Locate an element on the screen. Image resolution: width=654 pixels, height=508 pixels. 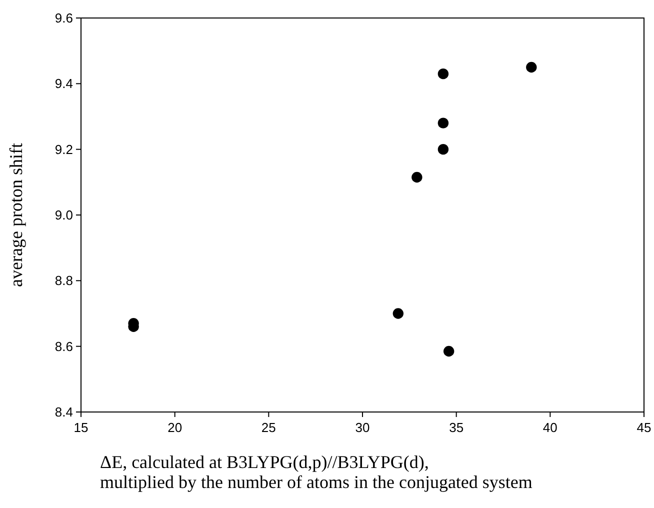
x-tick-label: 15 is located at coordinates (81, 427).